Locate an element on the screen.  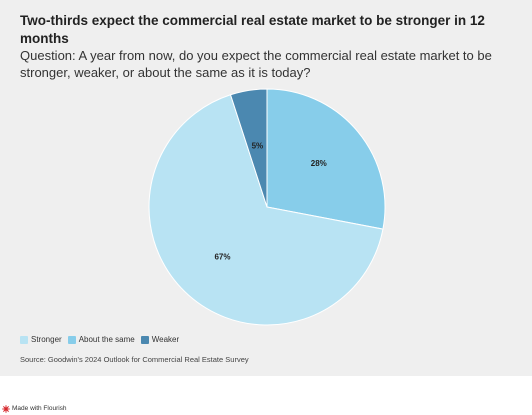
slice-label-stronger: 67% is located at coordinates (222, 257).